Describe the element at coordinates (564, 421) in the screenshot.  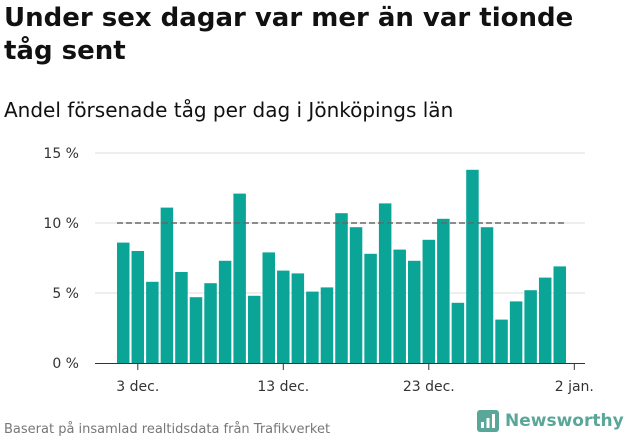
I see `brand-name: Newsworthy` at that location.